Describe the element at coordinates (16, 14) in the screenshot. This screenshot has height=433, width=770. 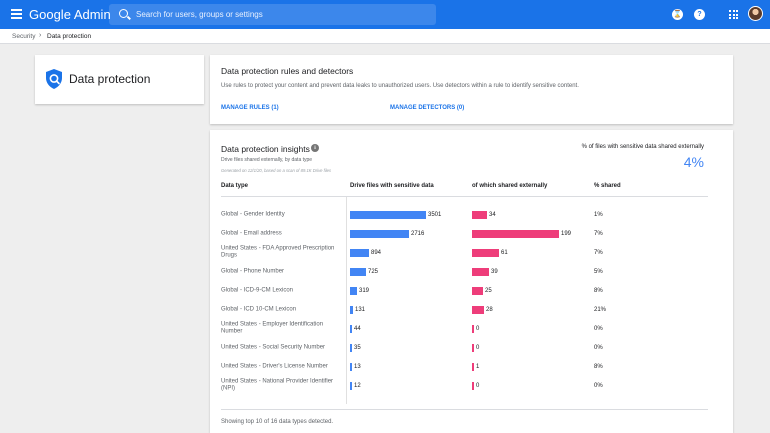
I see `menu-icon` at that location.